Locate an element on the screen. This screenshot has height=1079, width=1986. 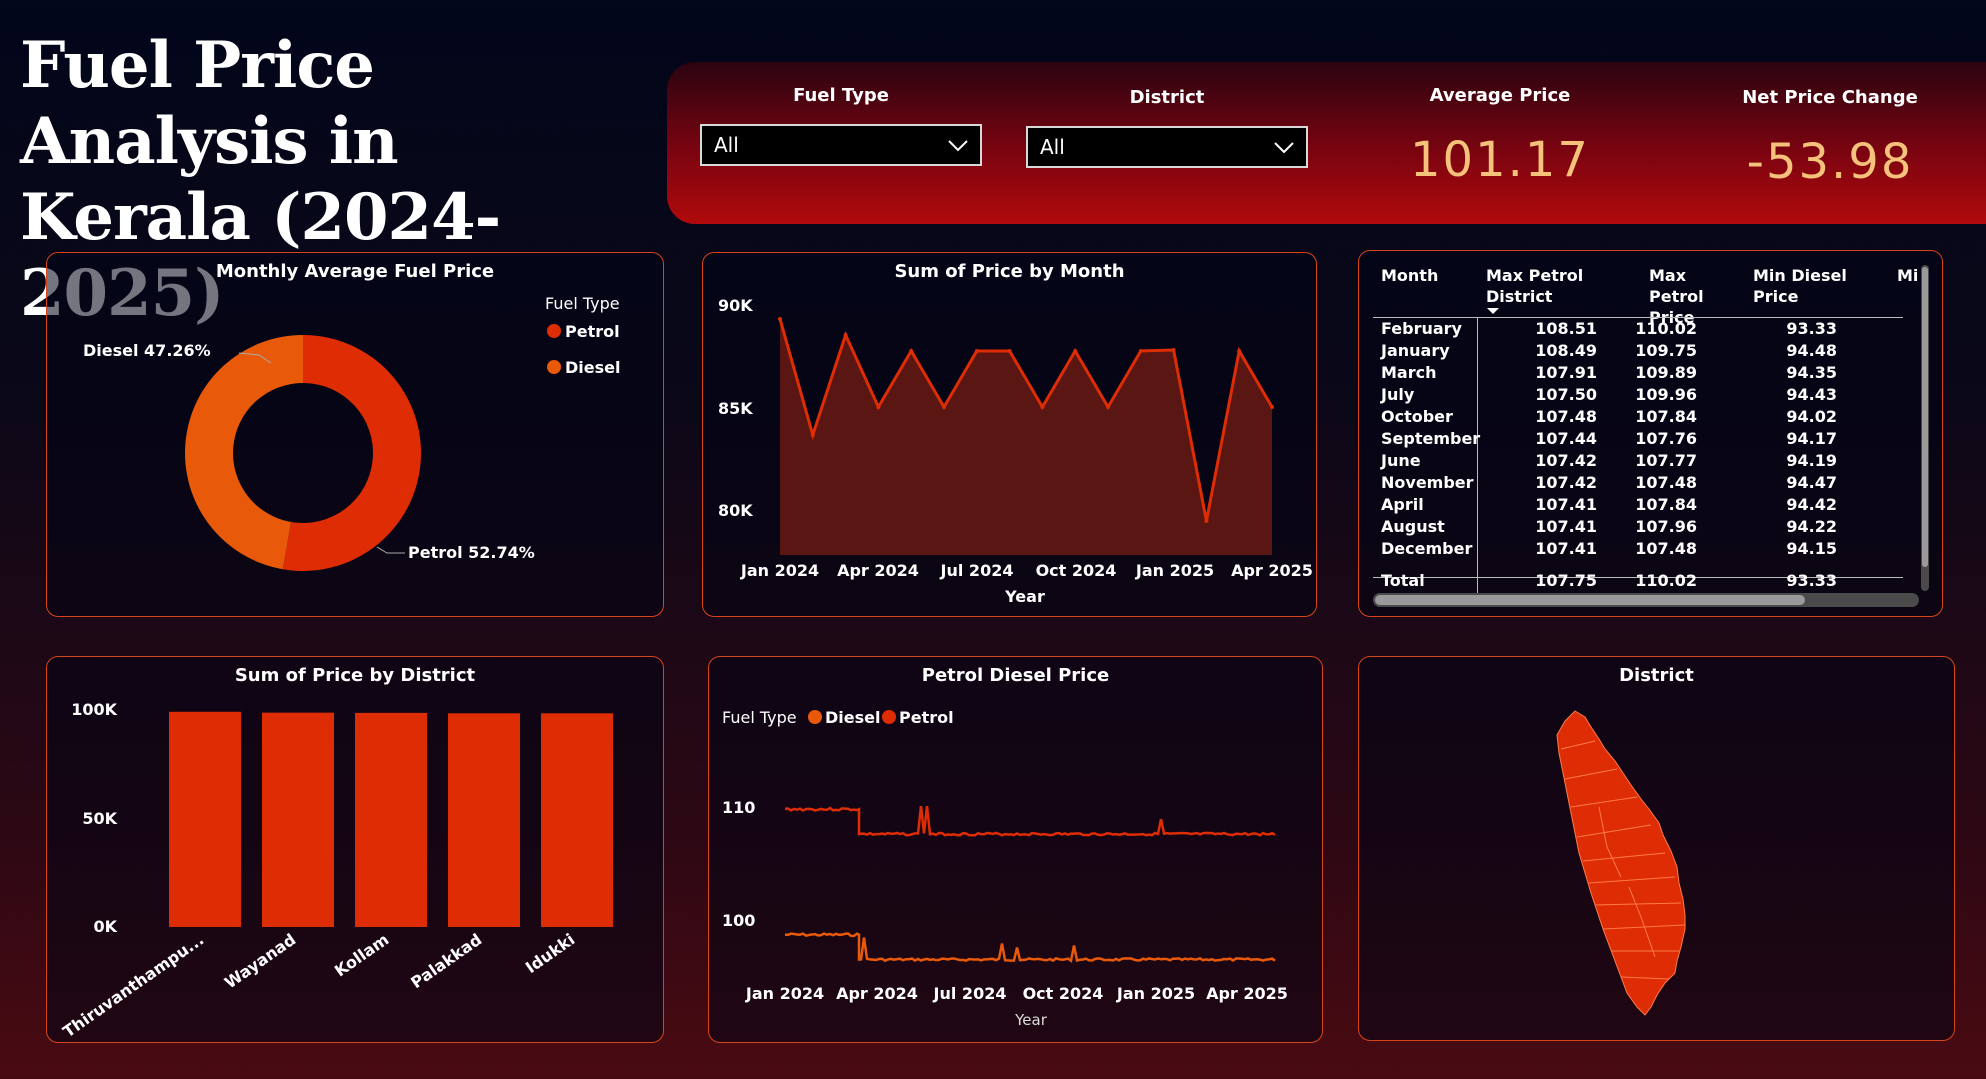
table-row: January 108.49 109.75 94.48 is located at coordinates (1639, 352).